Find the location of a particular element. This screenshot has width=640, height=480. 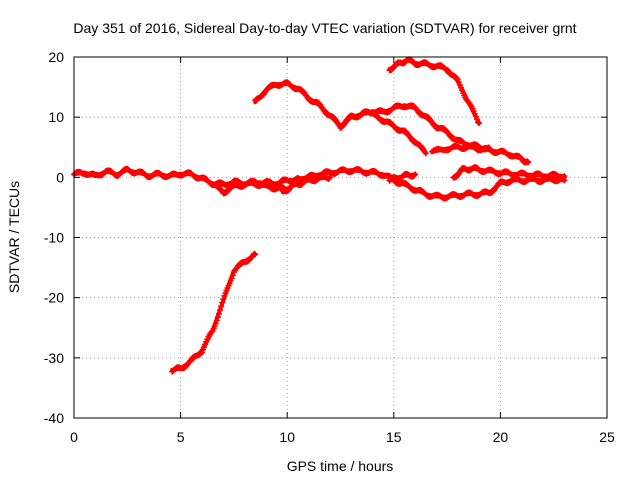

x-tick-label: 20 is located at coordinates (501, 437).